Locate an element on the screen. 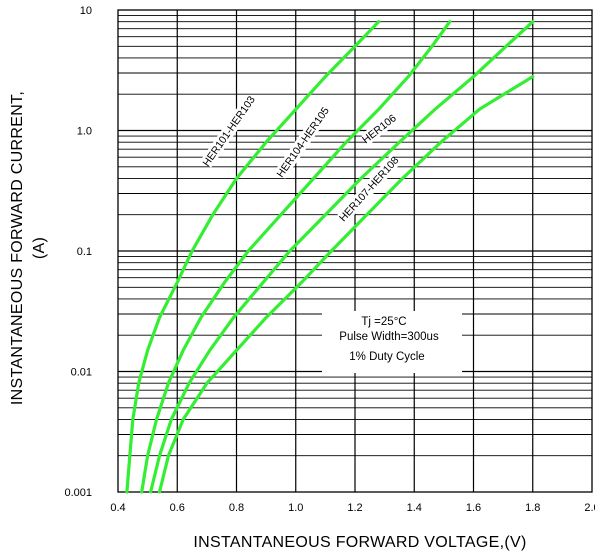  curve-label-her106: HER106 is located at coordinates (379, 129).